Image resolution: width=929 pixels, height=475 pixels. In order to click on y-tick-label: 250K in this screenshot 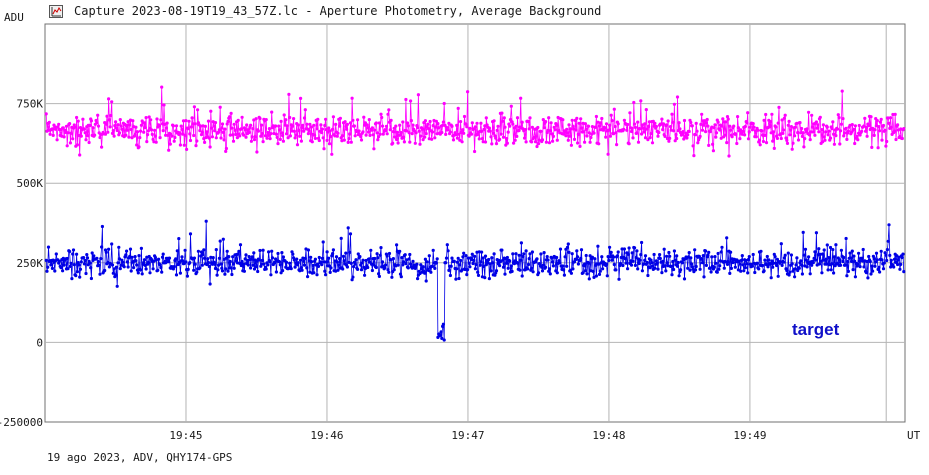, I will do `click(30, 263)`.